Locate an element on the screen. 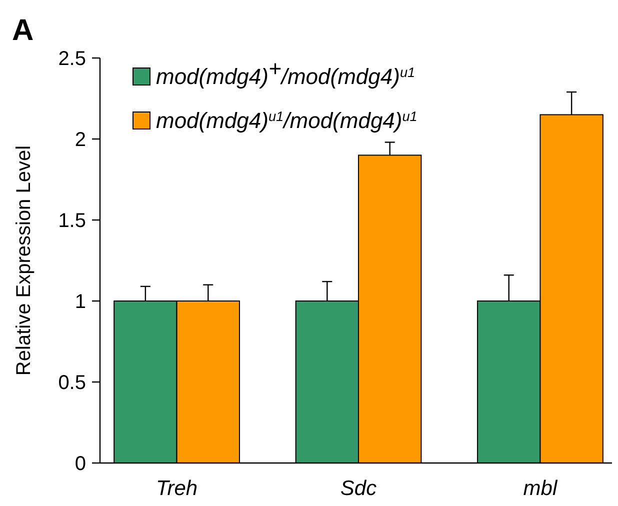  y-tick-label: 0.5 is located at coordinates (72, 383).